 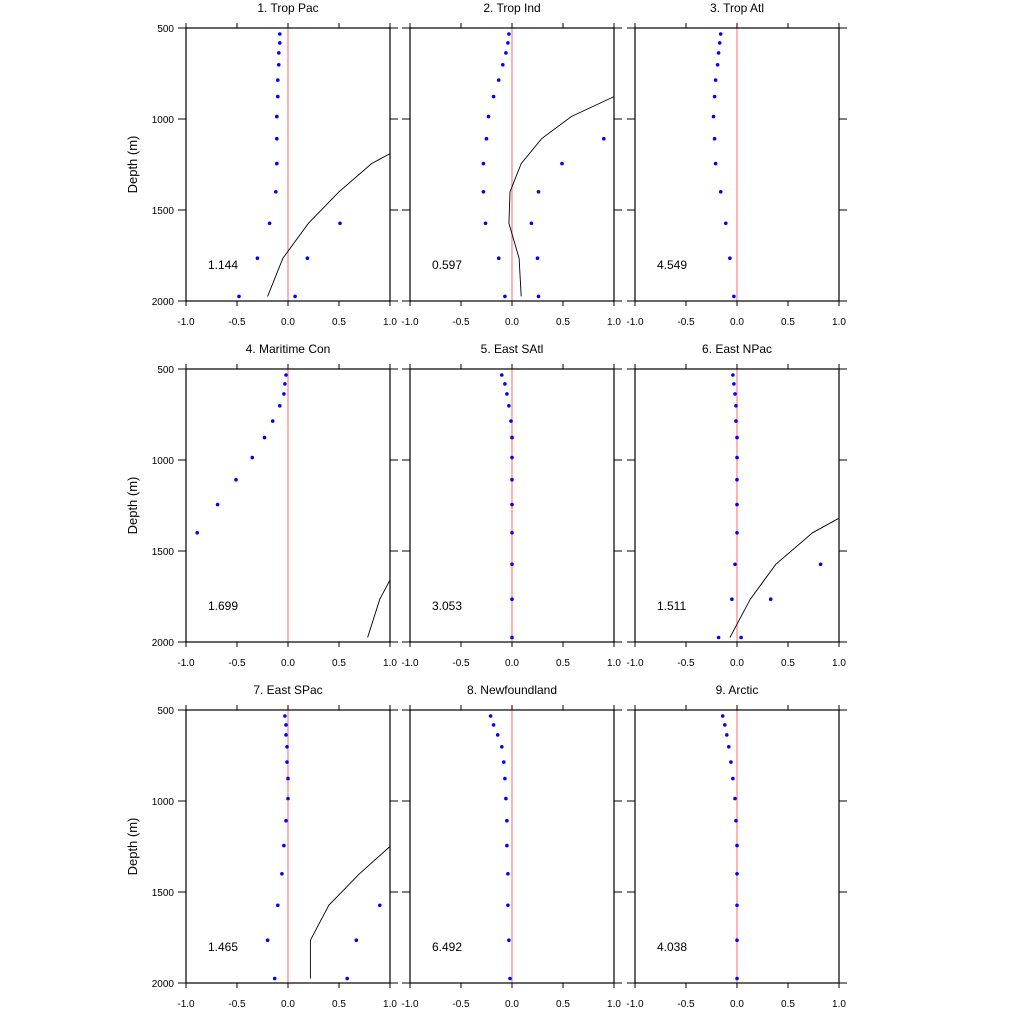 What do you see at coordinates (287, 690) in the screenshot?
I see `panel-title: 7. East SPac` at bounding box center [287, 690].